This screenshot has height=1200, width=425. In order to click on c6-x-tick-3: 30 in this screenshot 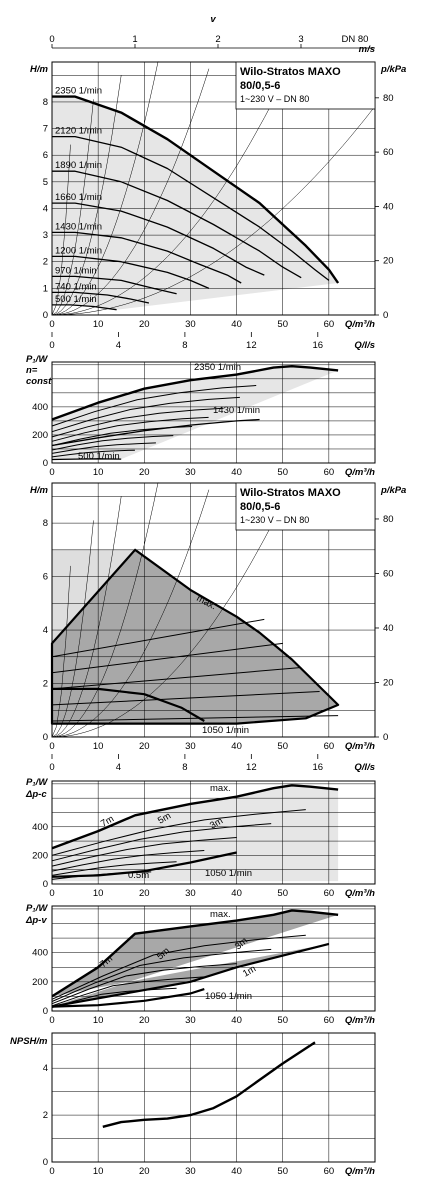, I will do `click(190, 1171)`.